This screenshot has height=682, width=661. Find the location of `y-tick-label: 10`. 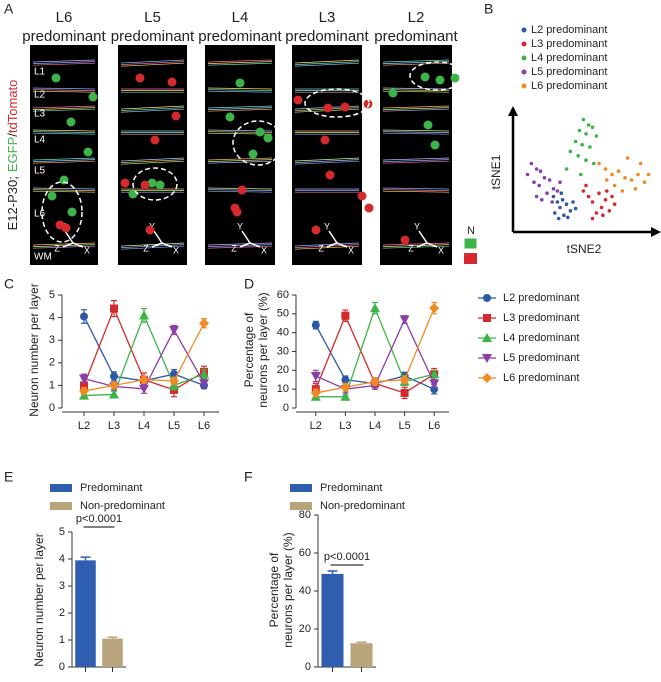

y-tick-label: 10 is located at coordinates (283, 389).